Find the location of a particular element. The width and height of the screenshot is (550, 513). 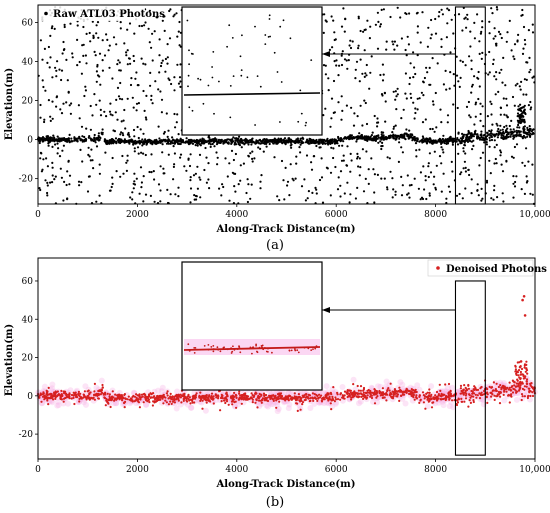

panel-a-legend-box is located at coordinates (92, 13).